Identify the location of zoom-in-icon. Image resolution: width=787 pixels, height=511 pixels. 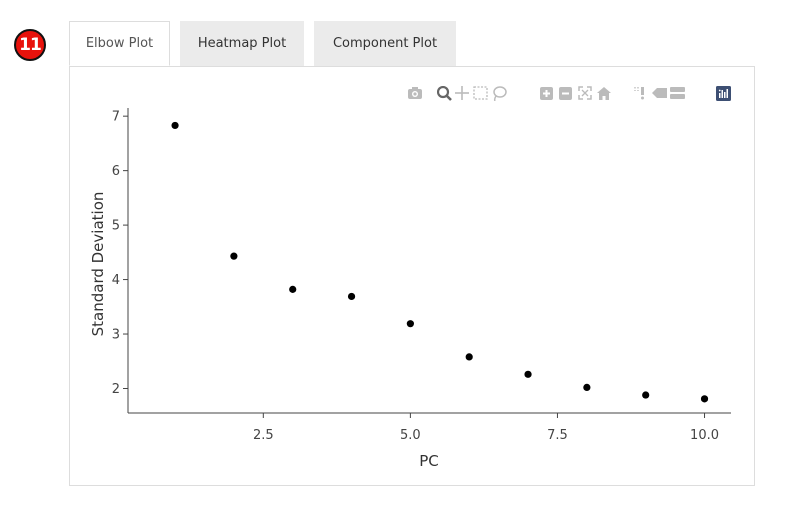
(546, 93).